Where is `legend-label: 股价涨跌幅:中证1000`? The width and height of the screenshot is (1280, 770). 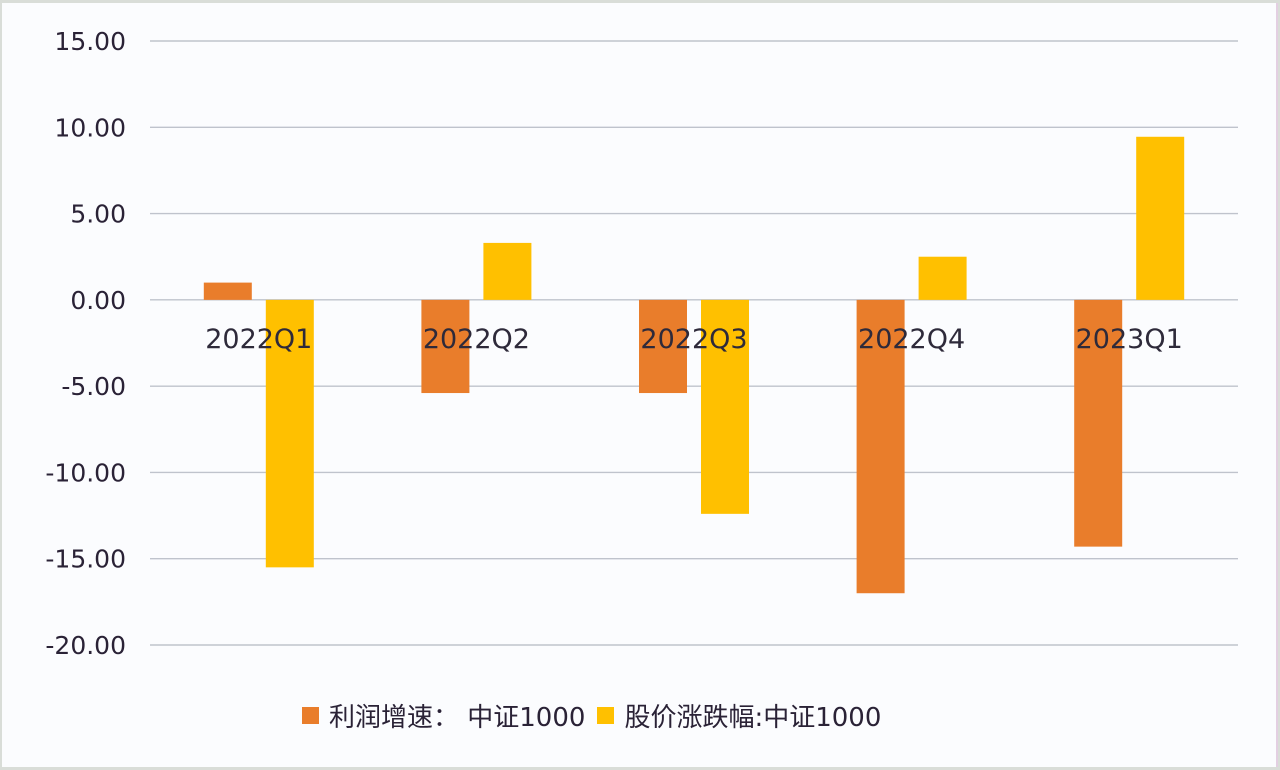 legend-label: 股价涨跌幅:中证1000 is located at coordinates (753, 717).